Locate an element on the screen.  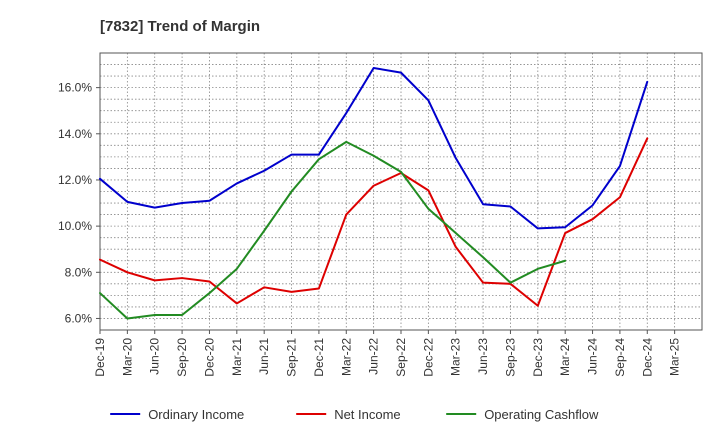
chart-title: [7832] Trend of Margin is located at coordinates (180, 26).